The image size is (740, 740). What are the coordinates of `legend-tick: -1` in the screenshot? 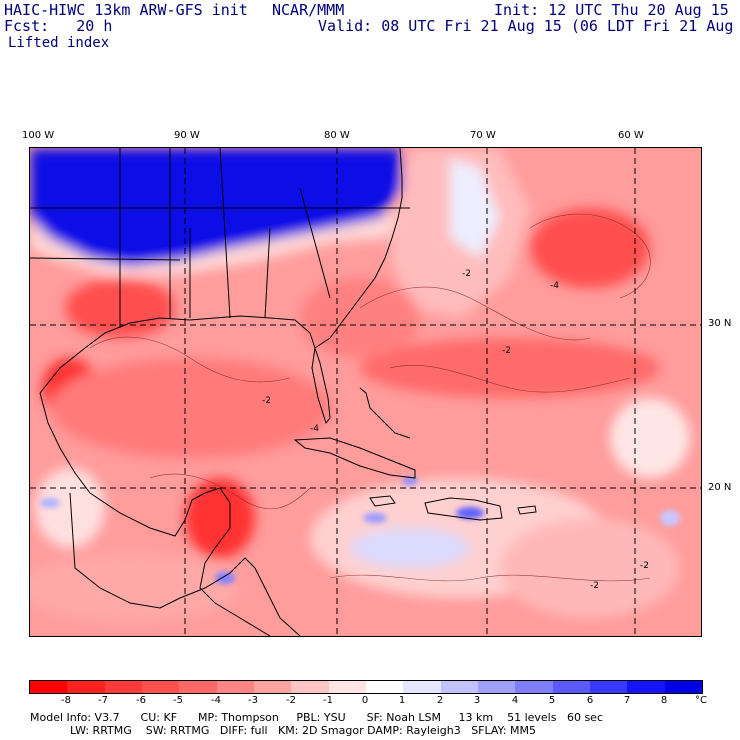 It's located at (328, 700).